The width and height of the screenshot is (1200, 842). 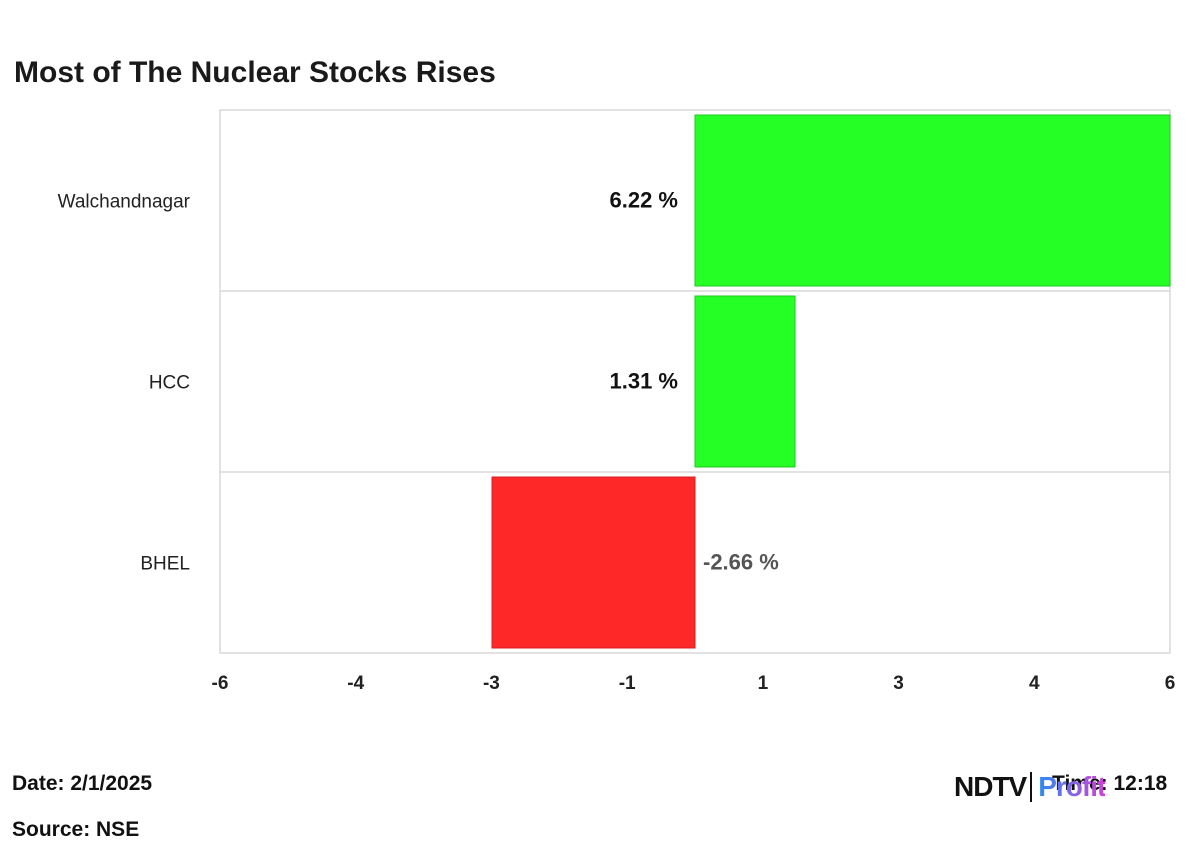 What do you see at coordinates (644, 381) in the screenshot?
I see `data-label: 1.31 %` at bounding box center [644, 381].